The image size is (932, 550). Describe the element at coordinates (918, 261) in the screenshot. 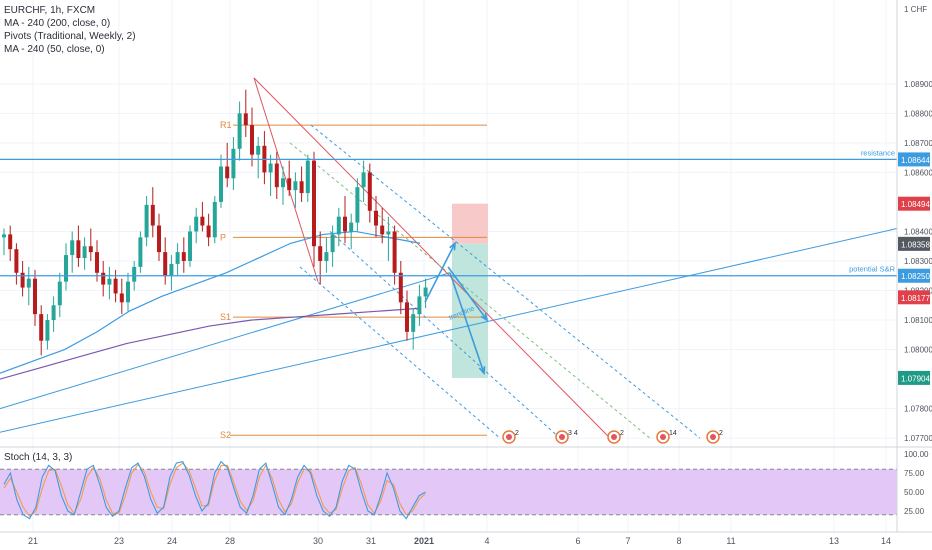

I see `price-tick-label: 1.08300` at that location.